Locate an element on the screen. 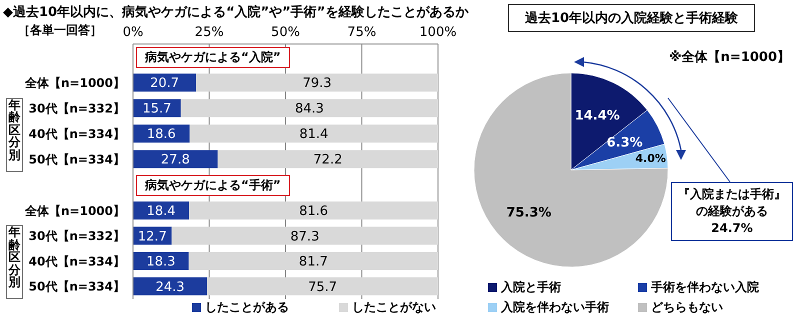 The height and width of the screenshot is (323, 800). legend-label: 入院と手術 is located at coordinates (531, 287).